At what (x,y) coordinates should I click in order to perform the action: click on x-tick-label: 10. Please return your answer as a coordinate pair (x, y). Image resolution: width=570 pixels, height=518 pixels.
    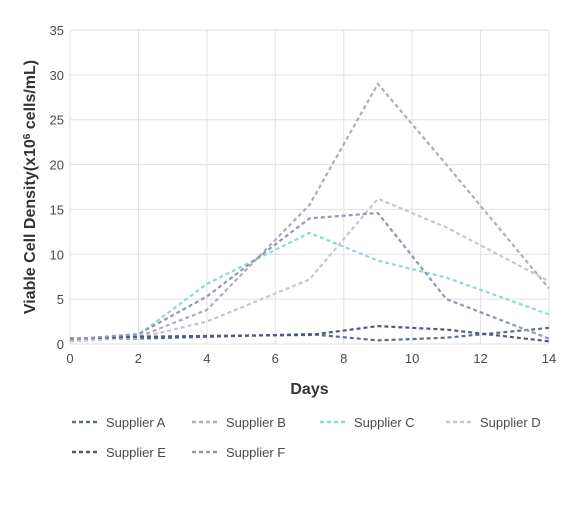
    Looking at the image, I should click on (412, 358).